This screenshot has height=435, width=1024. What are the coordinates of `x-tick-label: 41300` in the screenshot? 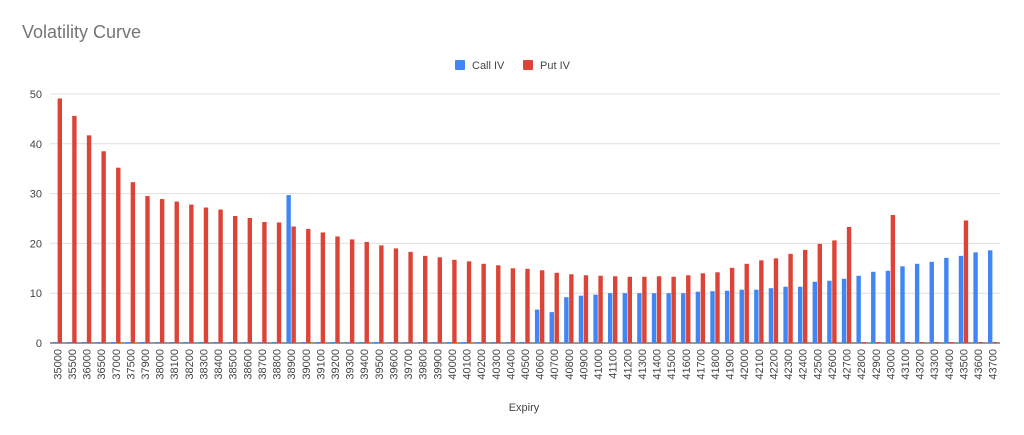 It's located at (643, 364).